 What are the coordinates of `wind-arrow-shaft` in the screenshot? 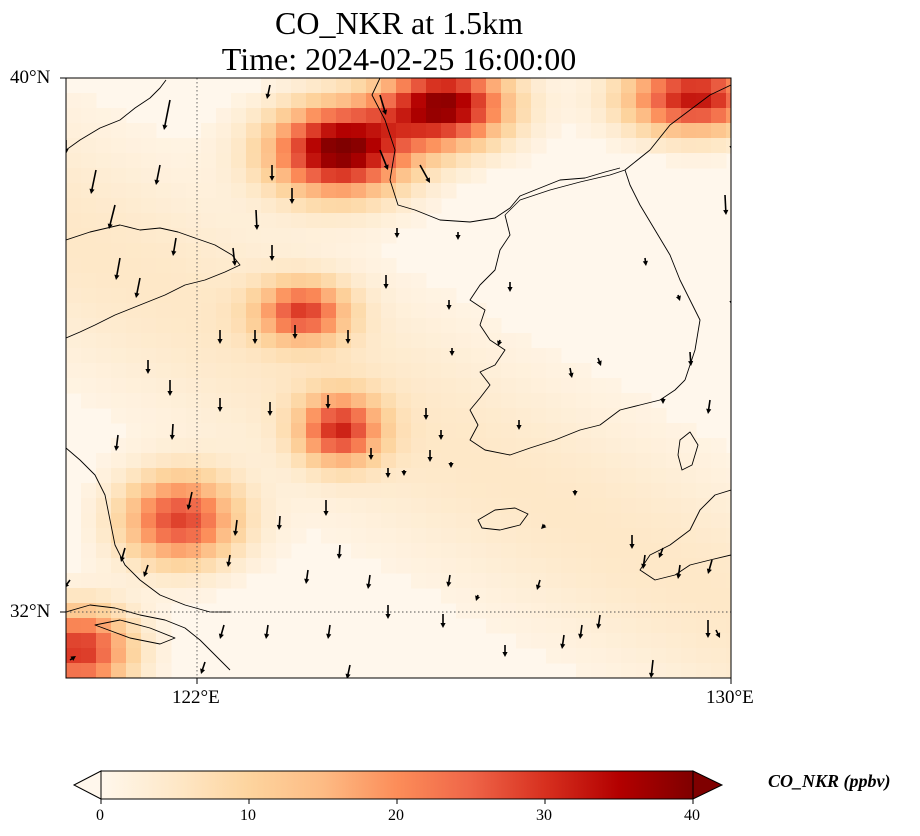 It's located at (236, 526).